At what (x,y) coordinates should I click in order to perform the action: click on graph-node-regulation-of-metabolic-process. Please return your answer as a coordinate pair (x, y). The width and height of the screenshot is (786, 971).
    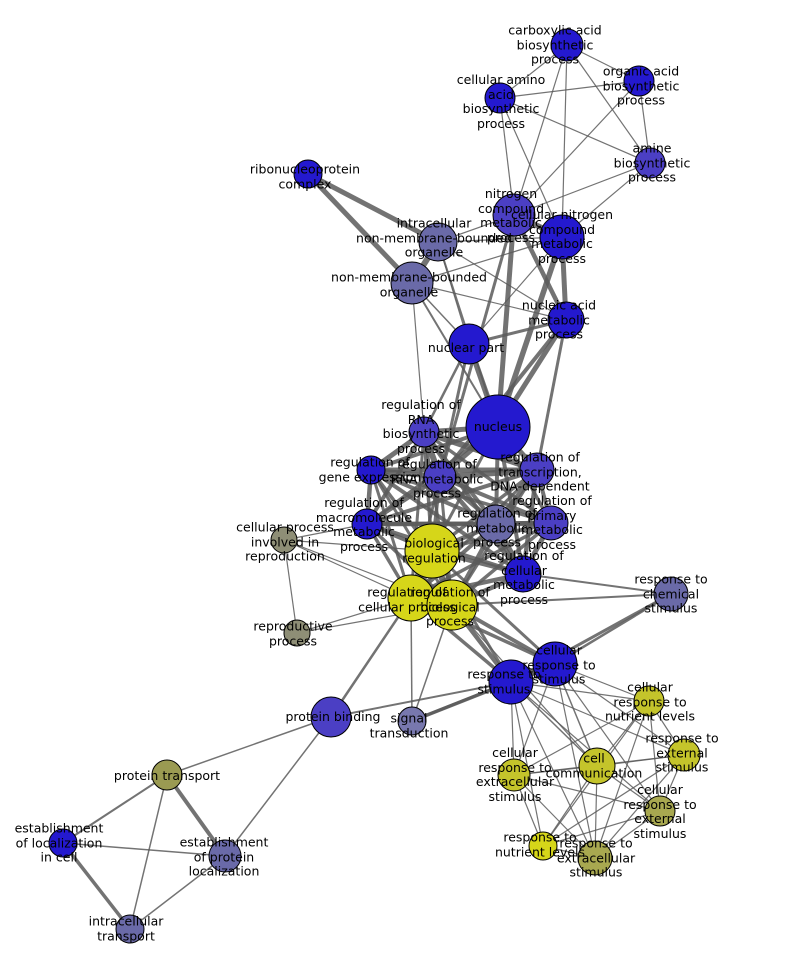
    Looking at the image, I should click on (496, 524).